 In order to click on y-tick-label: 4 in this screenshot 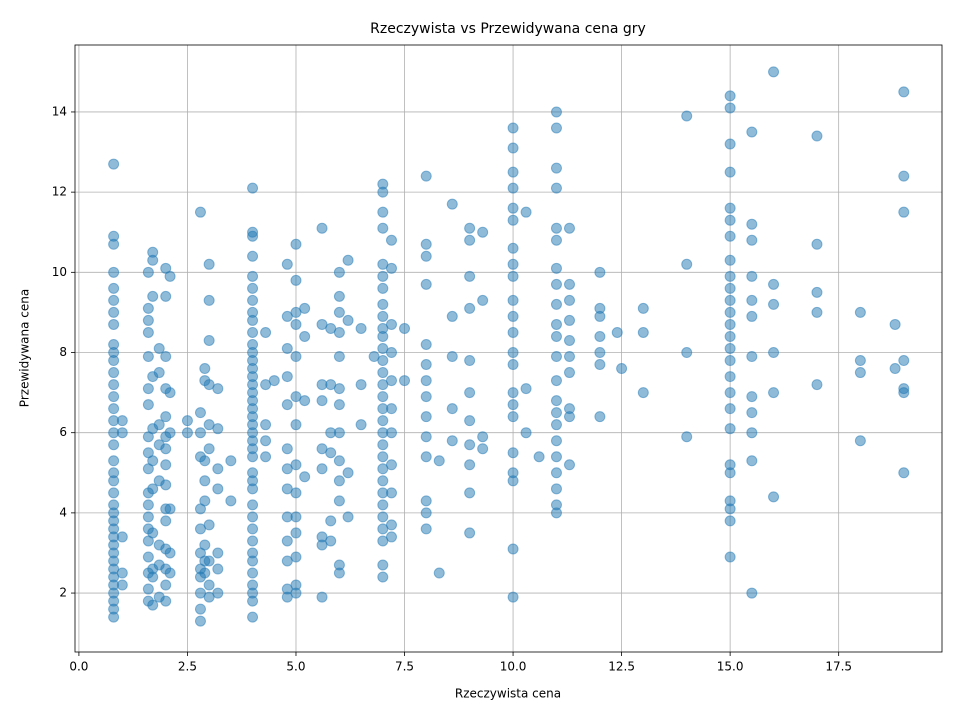, I will do `click(63, 512)`.